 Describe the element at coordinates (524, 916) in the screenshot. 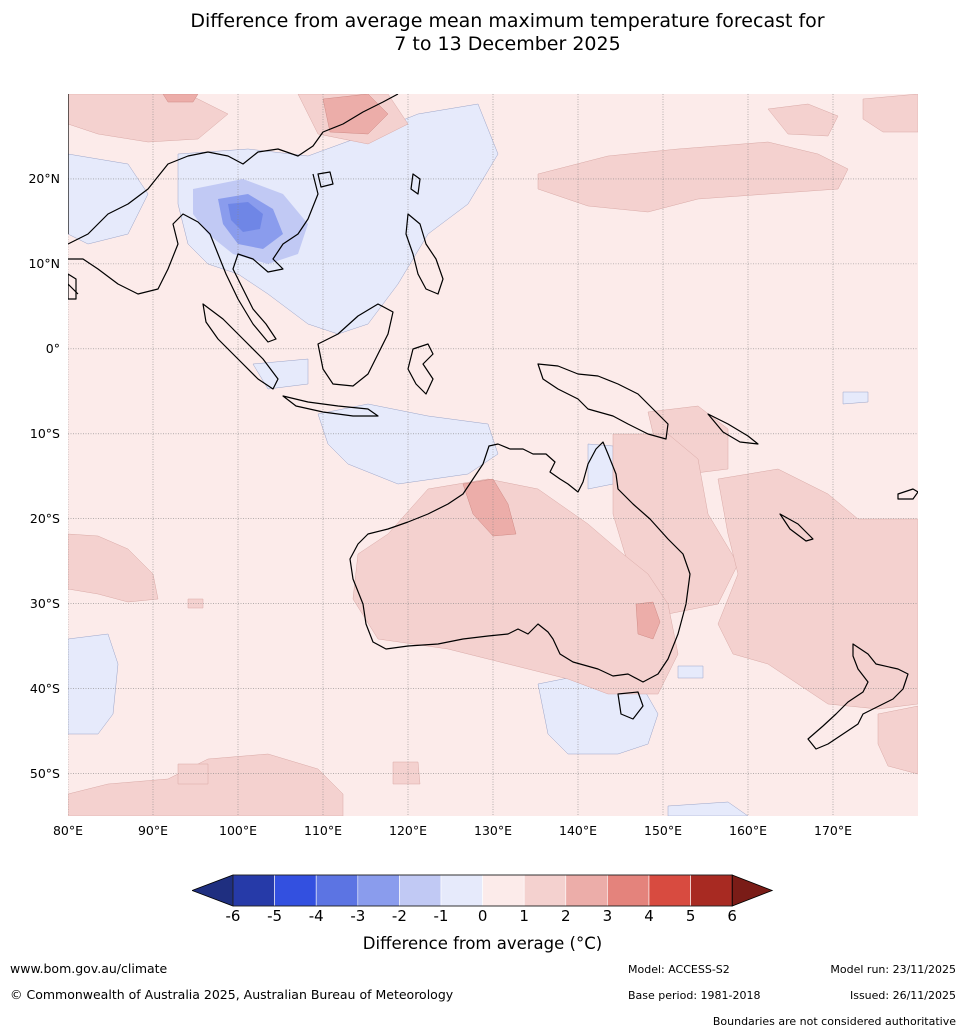

I see `colorbar-tick-label: 1` at that location.